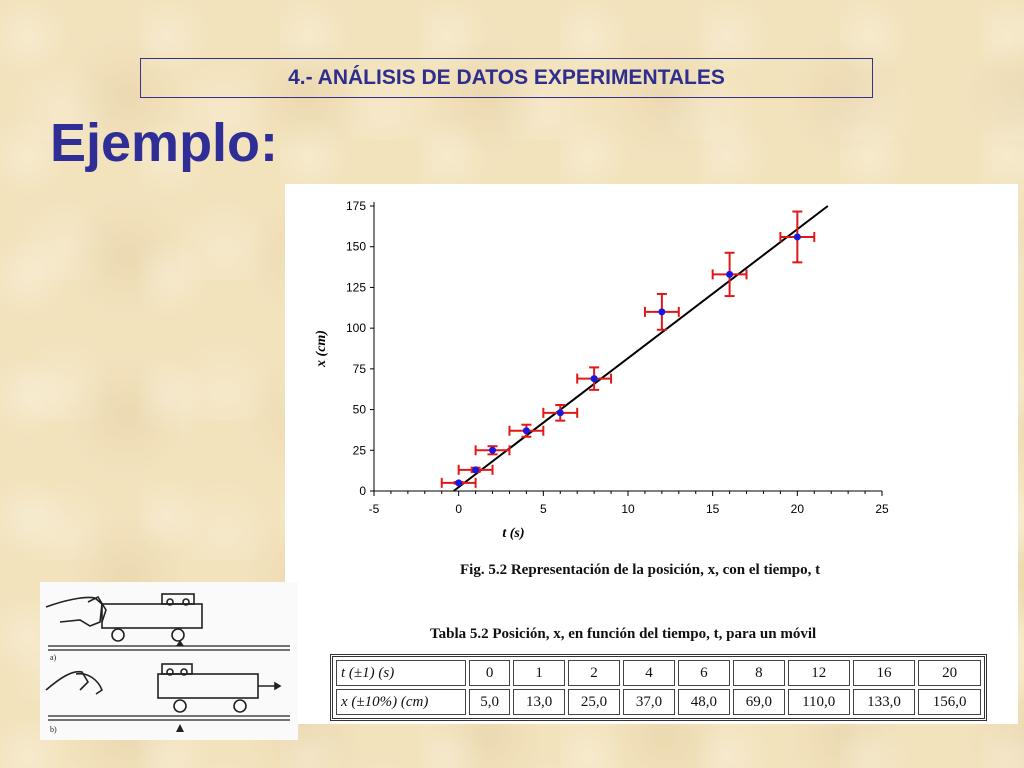 The image size is (1024, 768). Describe the element at coordinates (818, 673) in the screenshot. I see `table-cell: 12` at that location.